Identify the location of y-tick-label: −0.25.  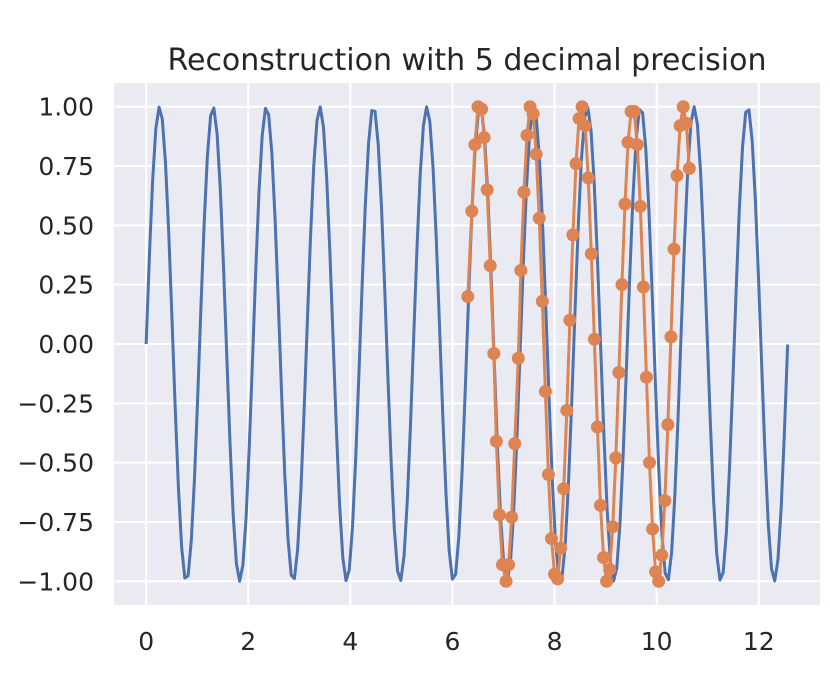
(55, 403).